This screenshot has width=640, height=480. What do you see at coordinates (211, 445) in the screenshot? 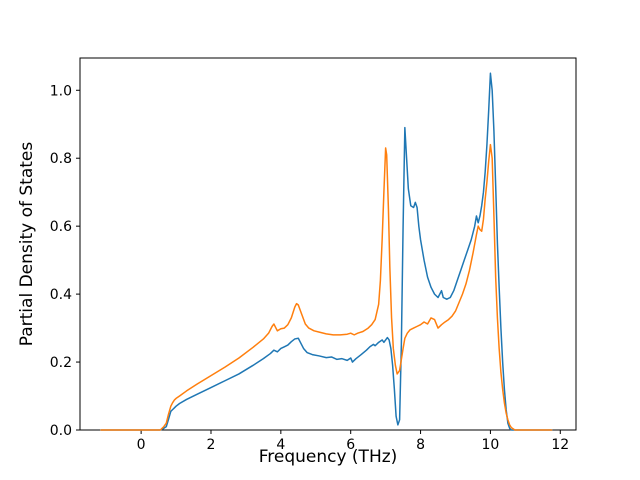
I see `x-tick-label: 2` at bounding box center [211, 445].